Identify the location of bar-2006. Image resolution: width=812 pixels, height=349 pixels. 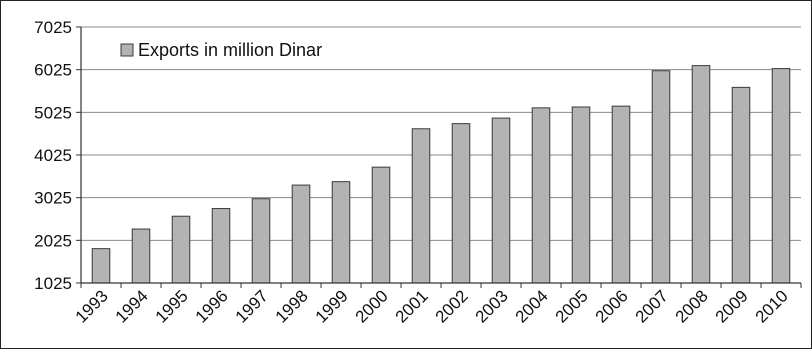
(621, 194).